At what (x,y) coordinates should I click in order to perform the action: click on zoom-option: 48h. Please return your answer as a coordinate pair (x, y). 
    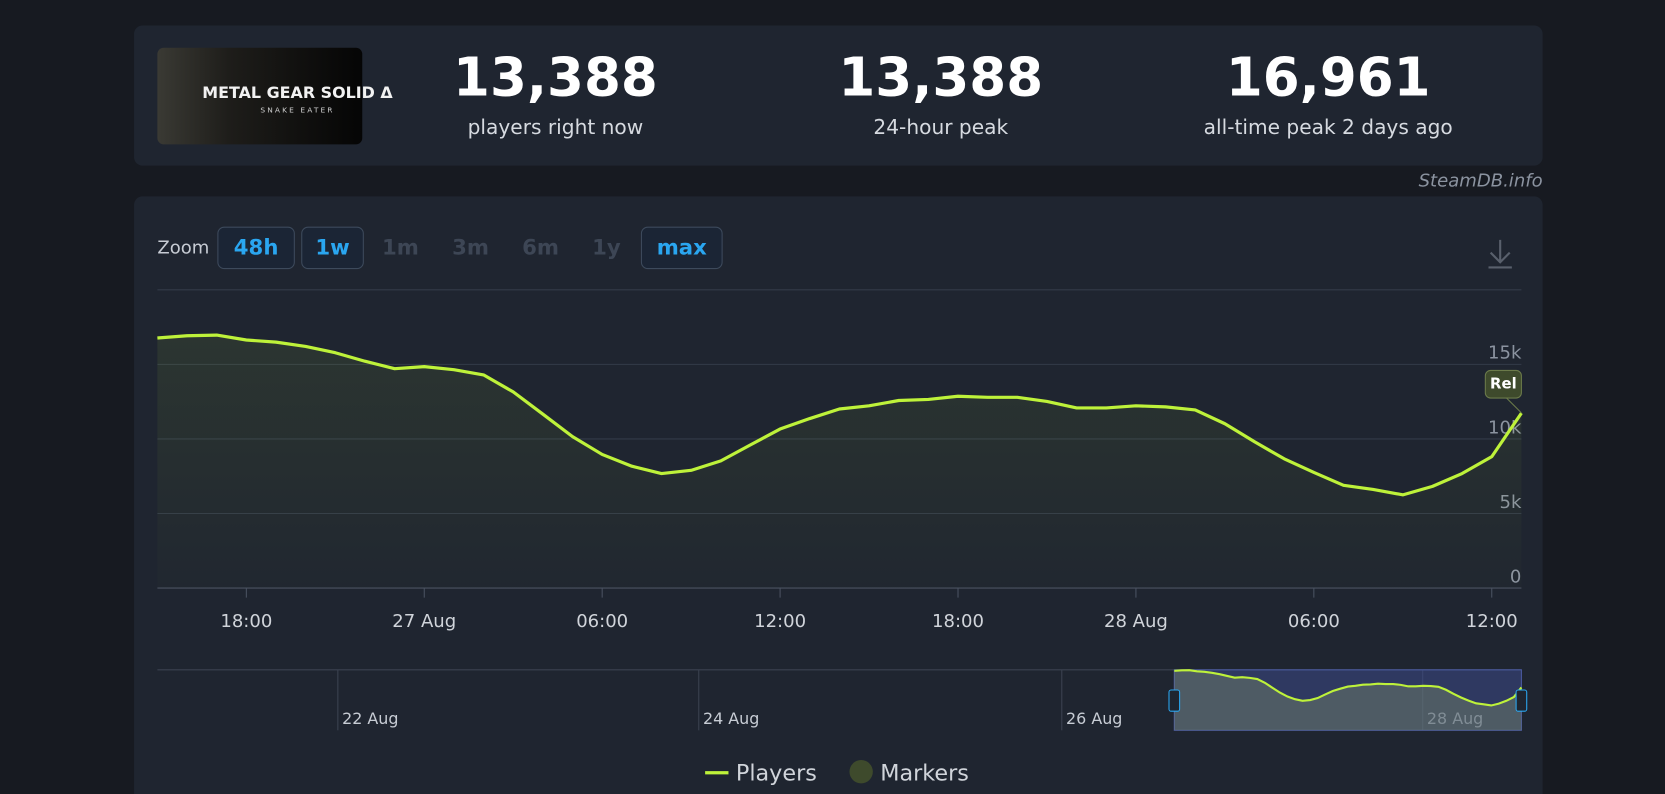
    Looking at the image, I should click on (256, 247).